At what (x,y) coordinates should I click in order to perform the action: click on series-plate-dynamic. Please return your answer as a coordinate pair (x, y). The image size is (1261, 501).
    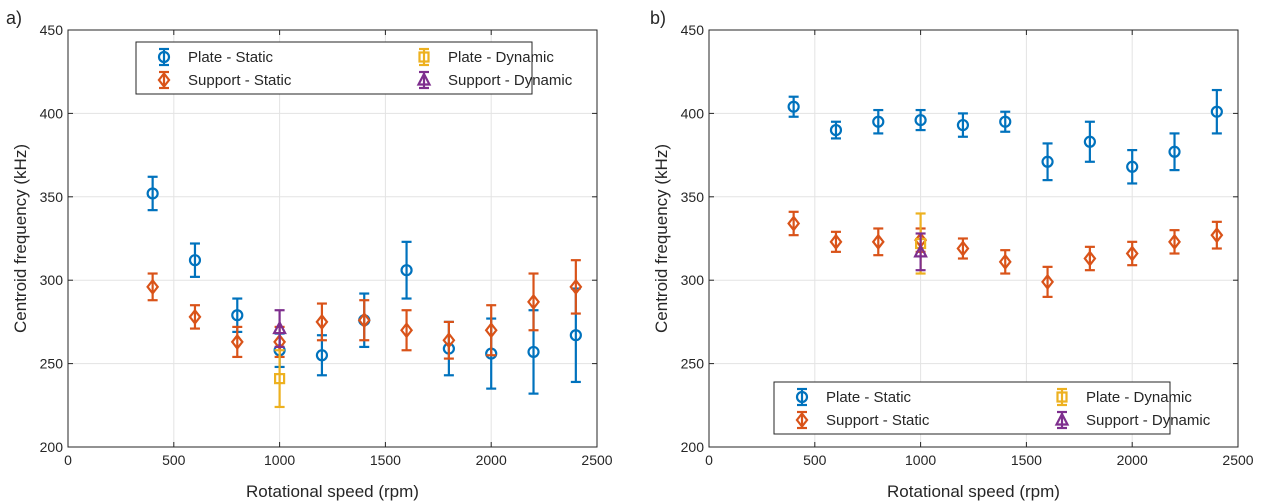
    Looking at the image, I should click on (280, 379).